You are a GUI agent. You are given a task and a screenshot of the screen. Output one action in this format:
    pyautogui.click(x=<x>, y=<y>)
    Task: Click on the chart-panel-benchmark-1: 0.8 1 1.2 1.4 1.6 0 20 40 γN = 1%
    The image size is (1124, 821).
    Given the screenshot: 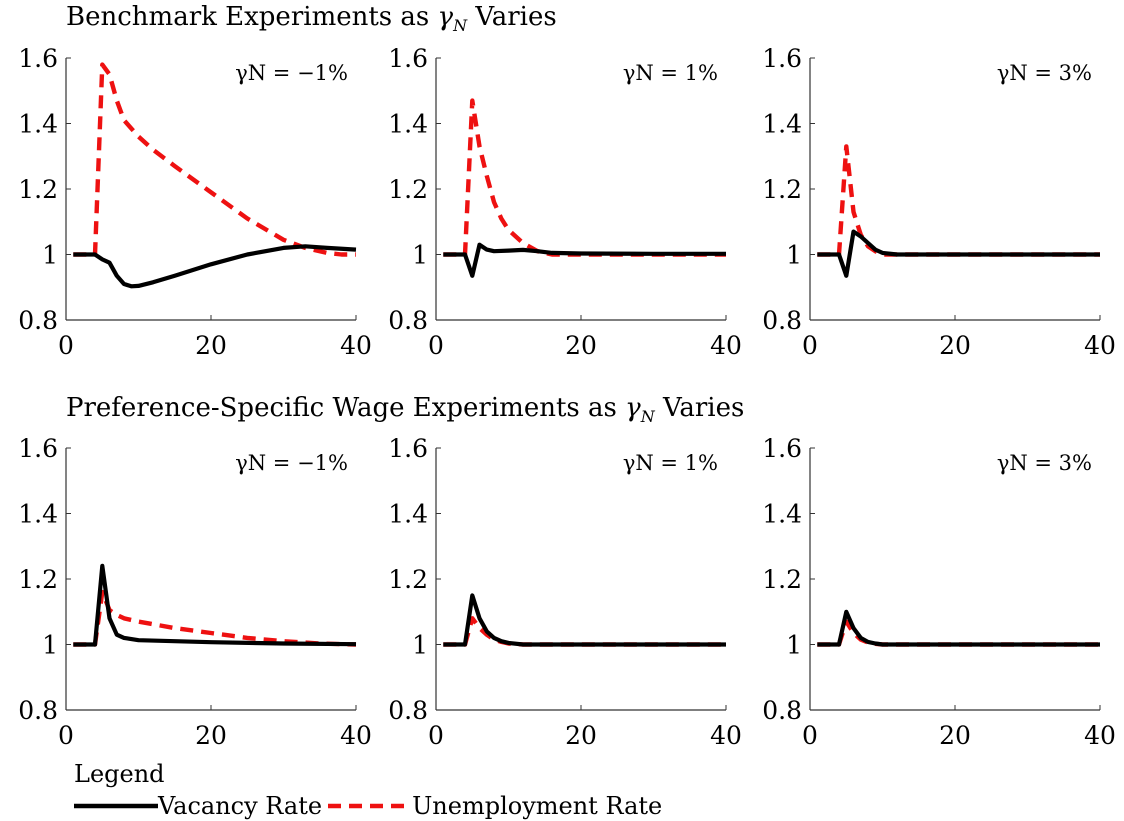 What is the action you would take?
    pyautogui.click(x=565, y=202)
    